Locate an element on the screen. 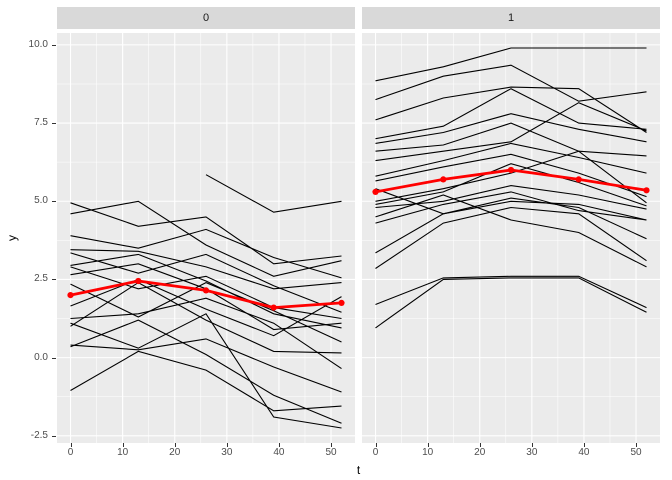 The width and height of the screenshot is (672, 480). facet-strip-1-label: 1 is located at coordinates (511, 18).